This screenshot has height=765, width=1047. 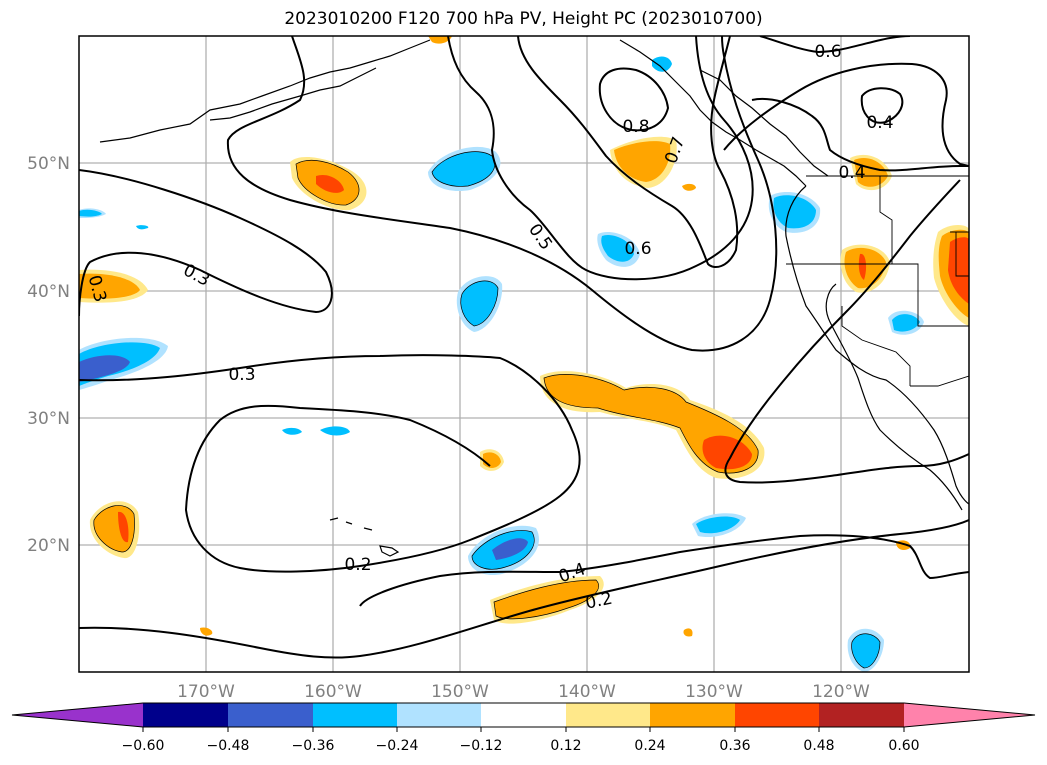 I want to click on colorbar-tick-label: 0.12, so click(x=565, y=746).